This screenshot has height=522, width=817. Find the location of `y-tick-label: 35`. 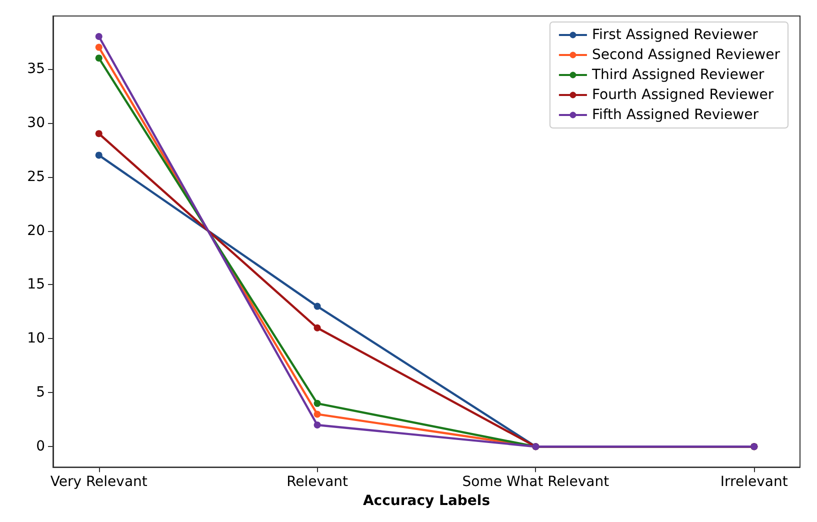

y-tick-label: 35 is located at coordinates (36, 68).